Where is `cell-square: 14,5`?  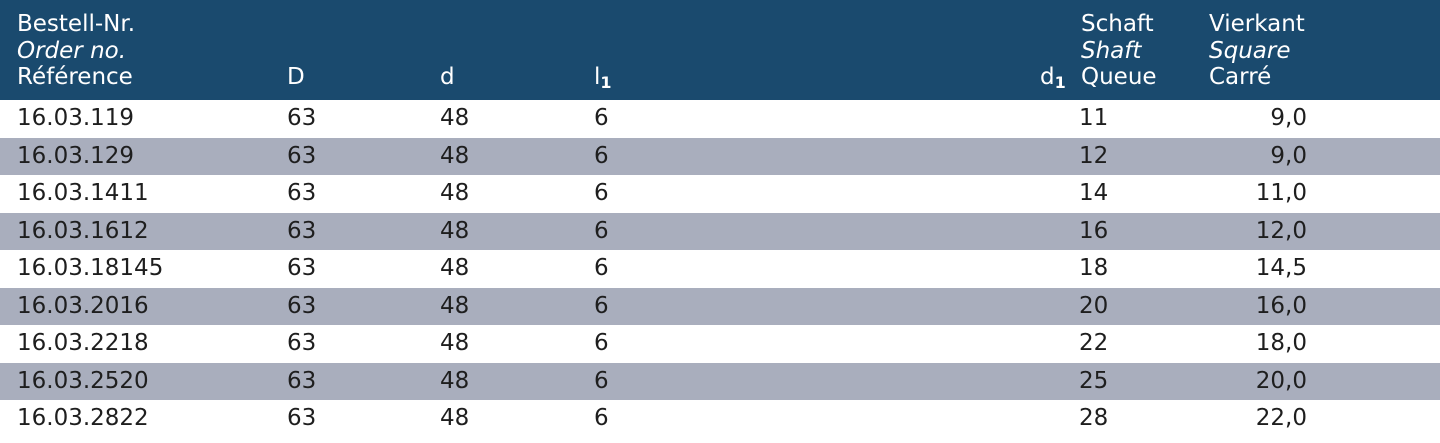
cell-square: 14,5 is located at coordinates (1281, 268).